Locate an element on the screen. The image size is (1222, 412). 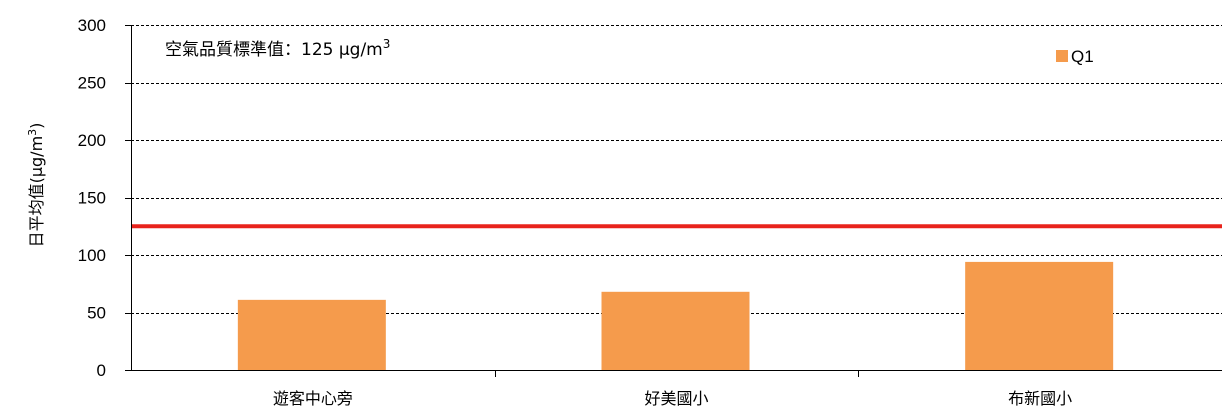
legend-swatch-q1 is located at coordinates (1062, 56).